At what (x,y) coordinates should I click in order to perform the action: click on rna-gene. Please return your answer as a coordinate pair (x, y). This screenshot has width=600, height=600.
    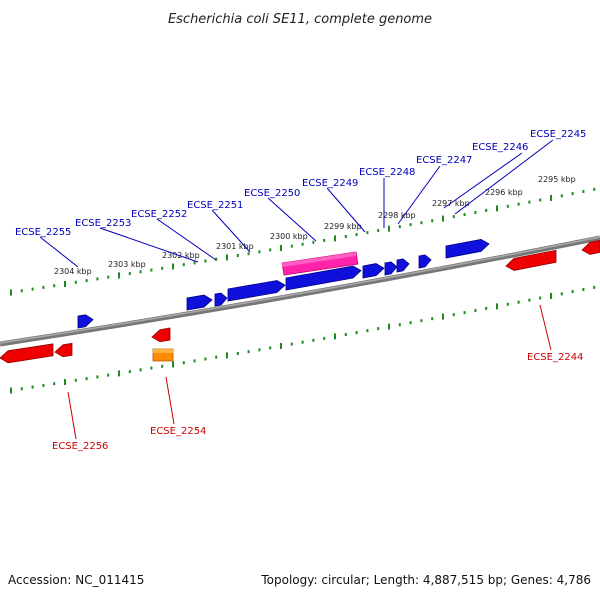
    Looking at the image, I should click on (320, 263).